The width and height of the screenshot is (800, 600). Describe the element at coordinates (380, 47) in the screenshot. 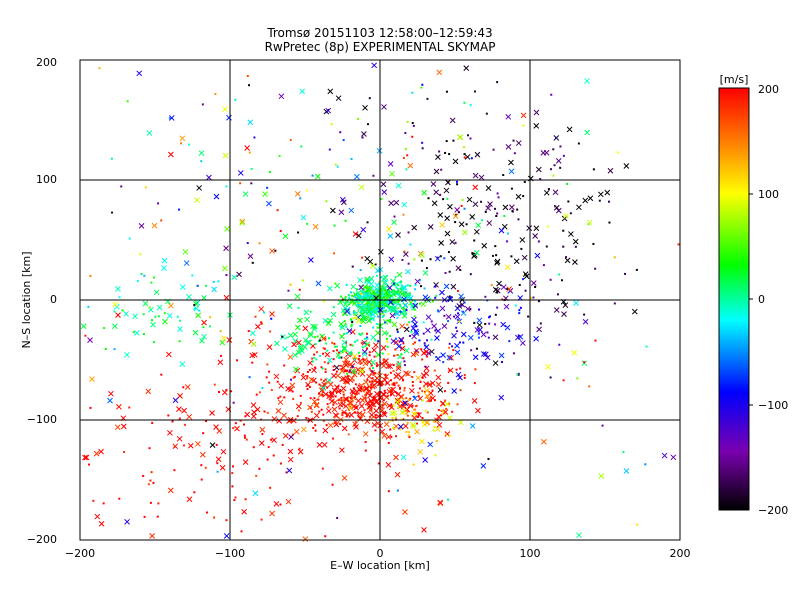

I see `chart-subtitle: RwPretec (8p) EXPERIMENTAL SKYMAP` at that location.